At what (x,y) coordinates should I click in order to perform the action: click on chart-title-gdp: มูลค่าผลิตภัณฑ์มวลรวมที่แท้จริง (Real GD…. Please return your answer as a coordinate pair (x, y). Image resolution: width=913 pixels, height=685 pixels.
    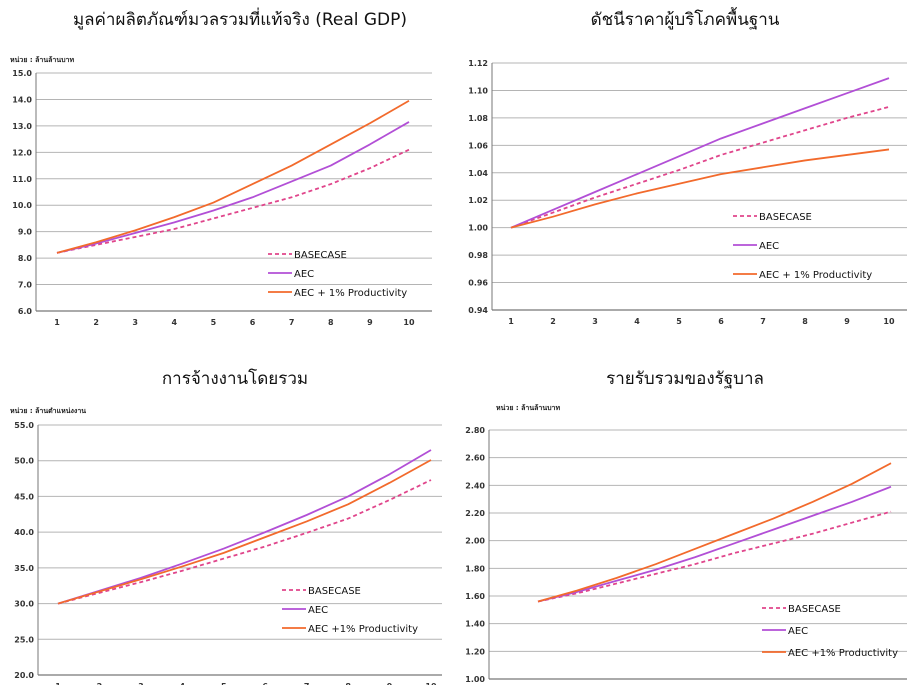
    Looking at the image, I should click on (240, 20).